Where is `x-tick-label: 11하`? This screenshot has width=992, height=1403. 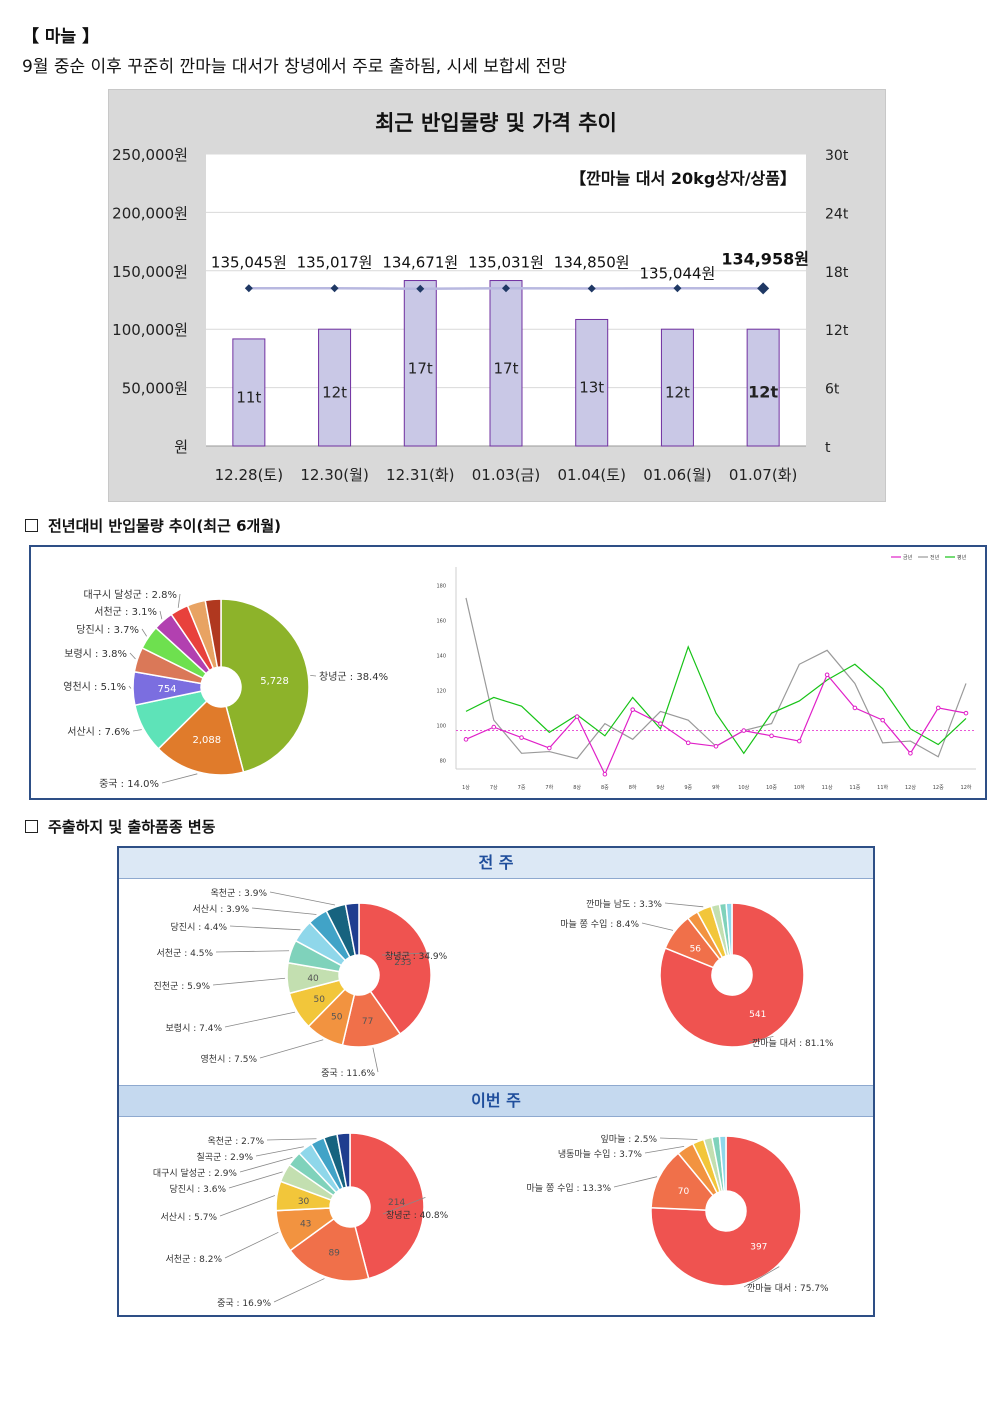
x-tick-label: 11하 is located at coordinates (882, 787).